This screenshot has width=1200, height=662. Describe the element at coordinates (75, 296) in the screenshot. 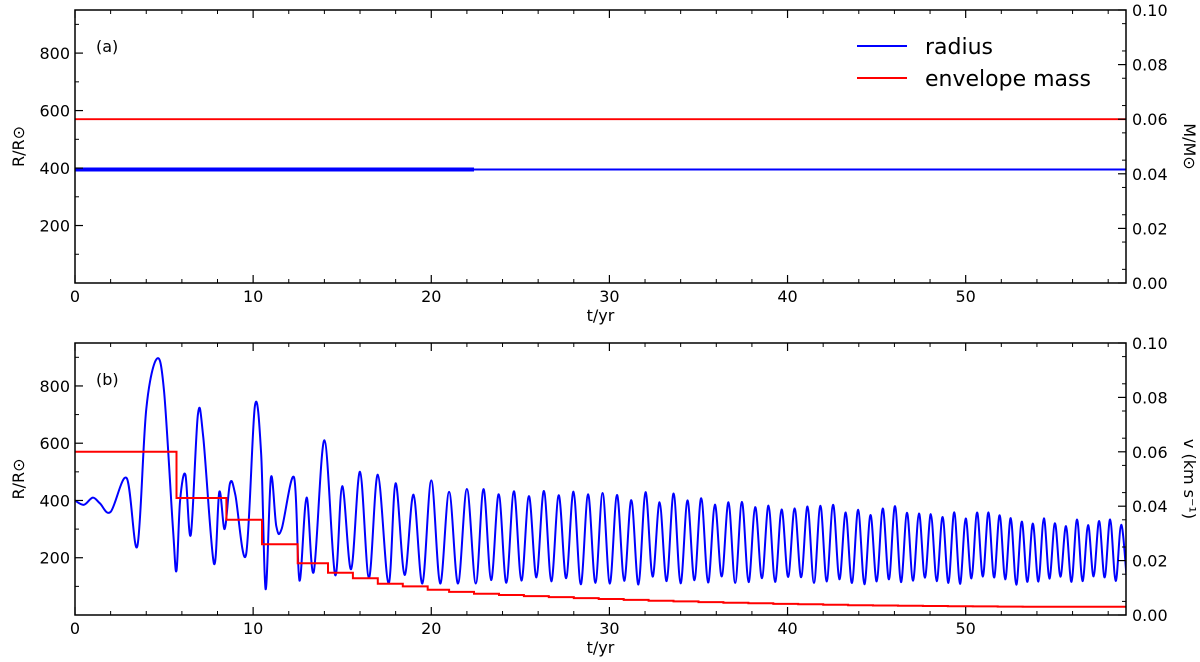

I see `panel-a-xtick-label: 0` at that location.